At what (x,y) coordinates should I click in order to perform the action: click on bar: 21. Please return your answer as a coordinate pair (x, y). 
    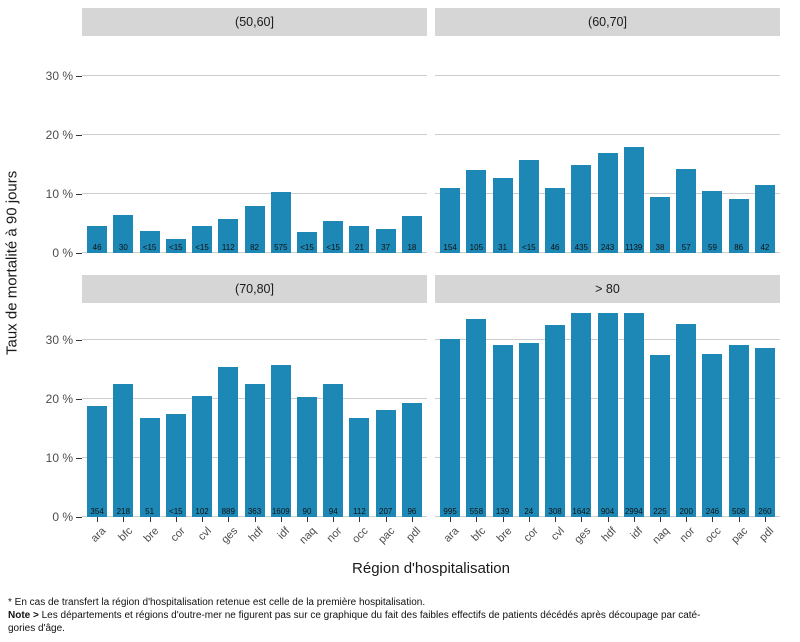
    Looking at the image, I should click on (359, 239).